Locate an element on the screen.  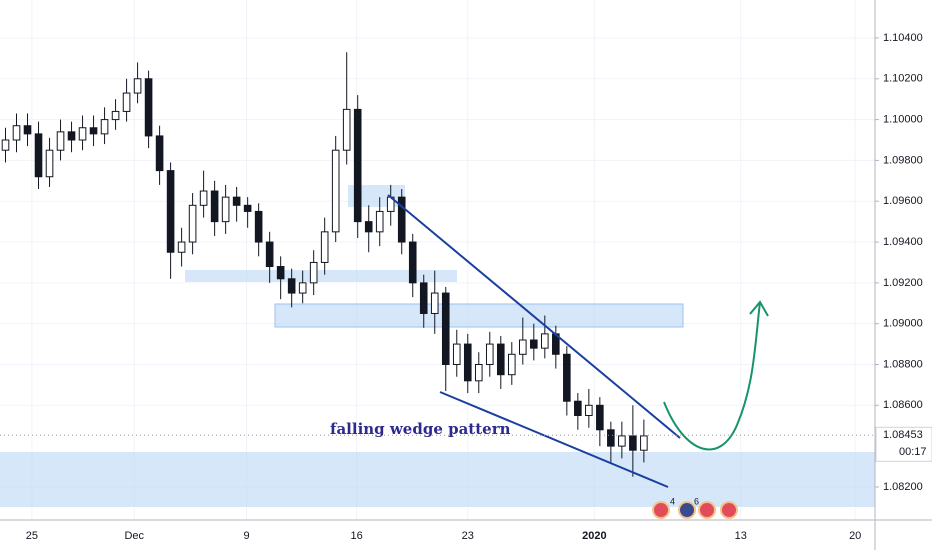
y-tick-label: 1.09800 is located at coordinates (903, 160).